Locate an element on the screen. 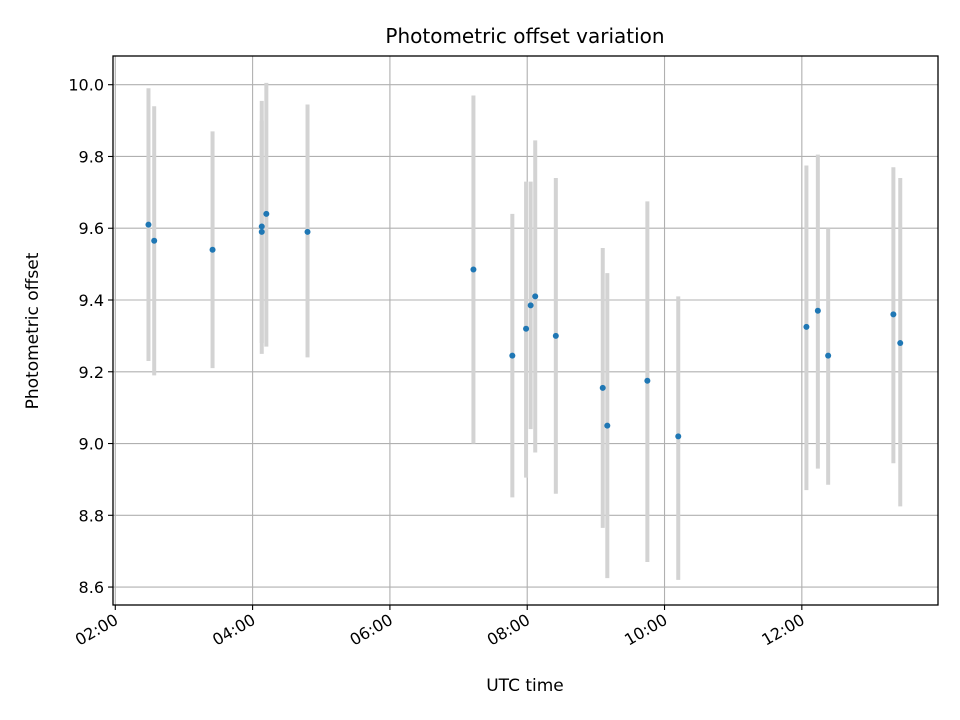 This screenshot has width=960, height=720. y-tick-label: 8.6 is located at coordinates (91, 587).